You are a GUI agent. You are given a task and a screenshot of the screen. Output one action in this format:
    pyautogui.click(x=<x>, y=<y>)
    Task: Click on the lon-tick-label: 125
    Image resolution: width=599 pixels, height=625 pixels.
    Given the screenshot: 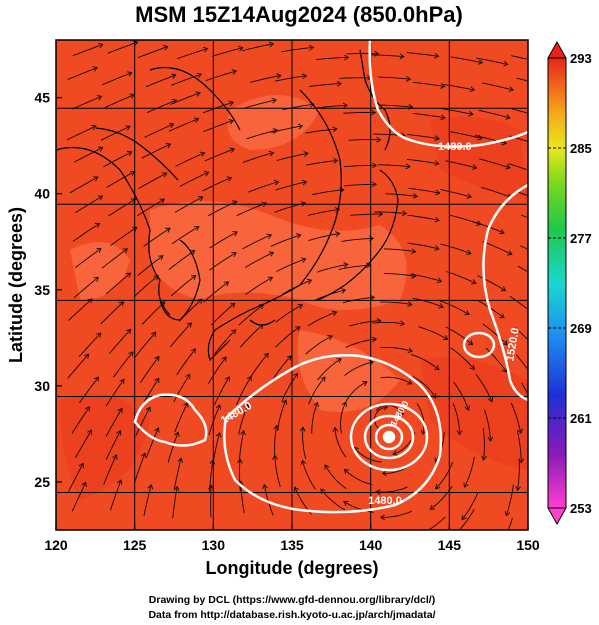 What is the action you would take?
    pyautogui.click(x=135, y=545)
    